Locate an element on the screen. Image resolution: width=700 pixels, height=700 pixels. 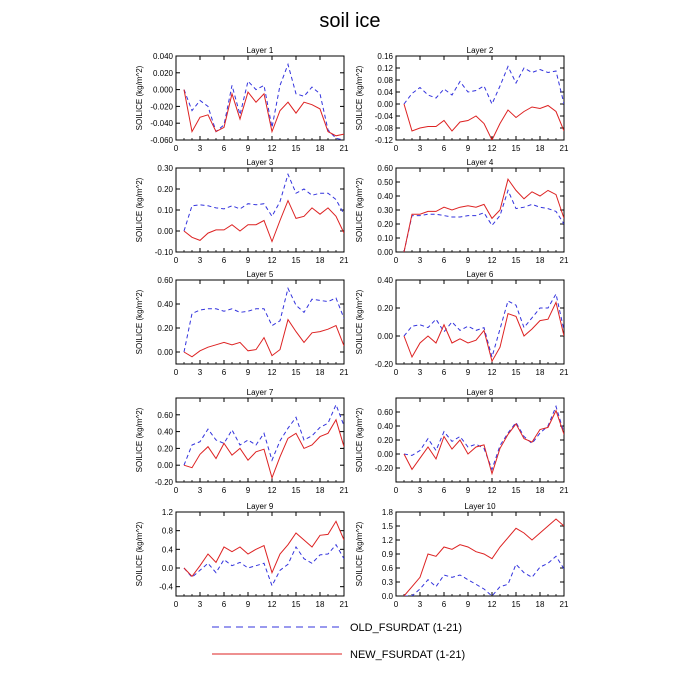
y-tick-label: 0.20 is located at coordinates (165, 328).